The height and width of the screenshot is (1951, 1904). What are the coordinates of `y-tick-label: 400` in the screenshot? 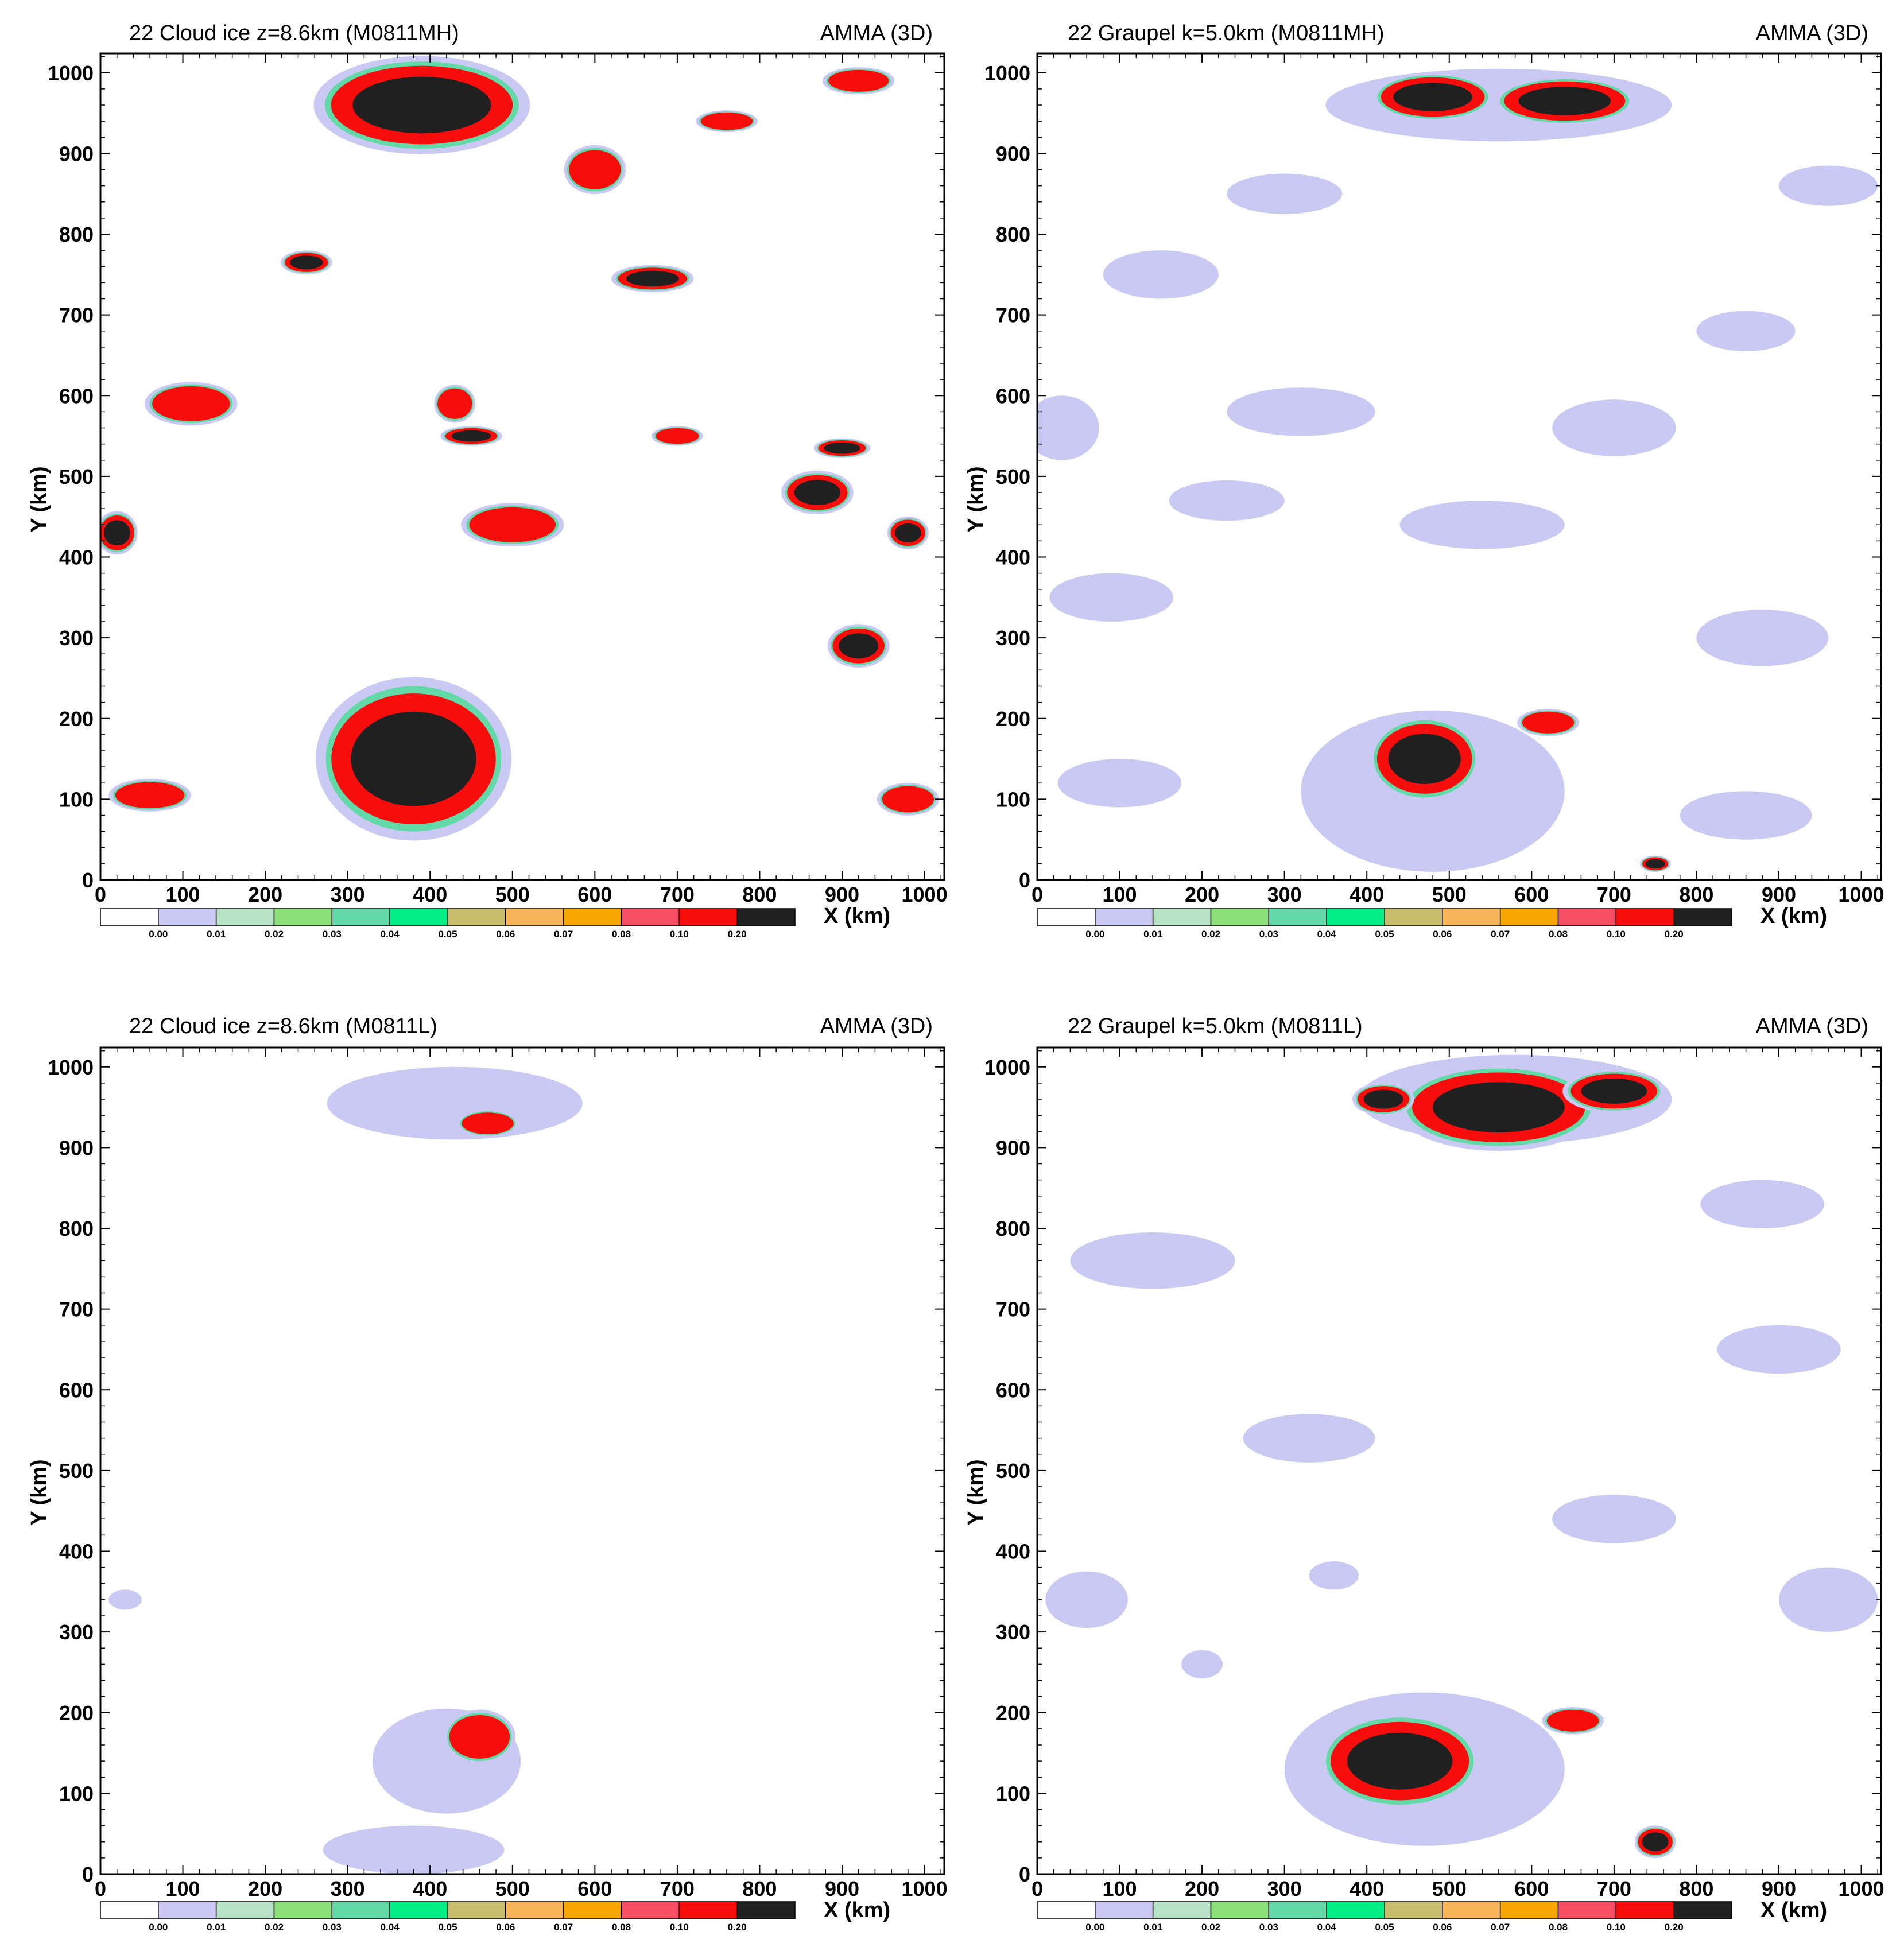 It's located at (1013, 1552).